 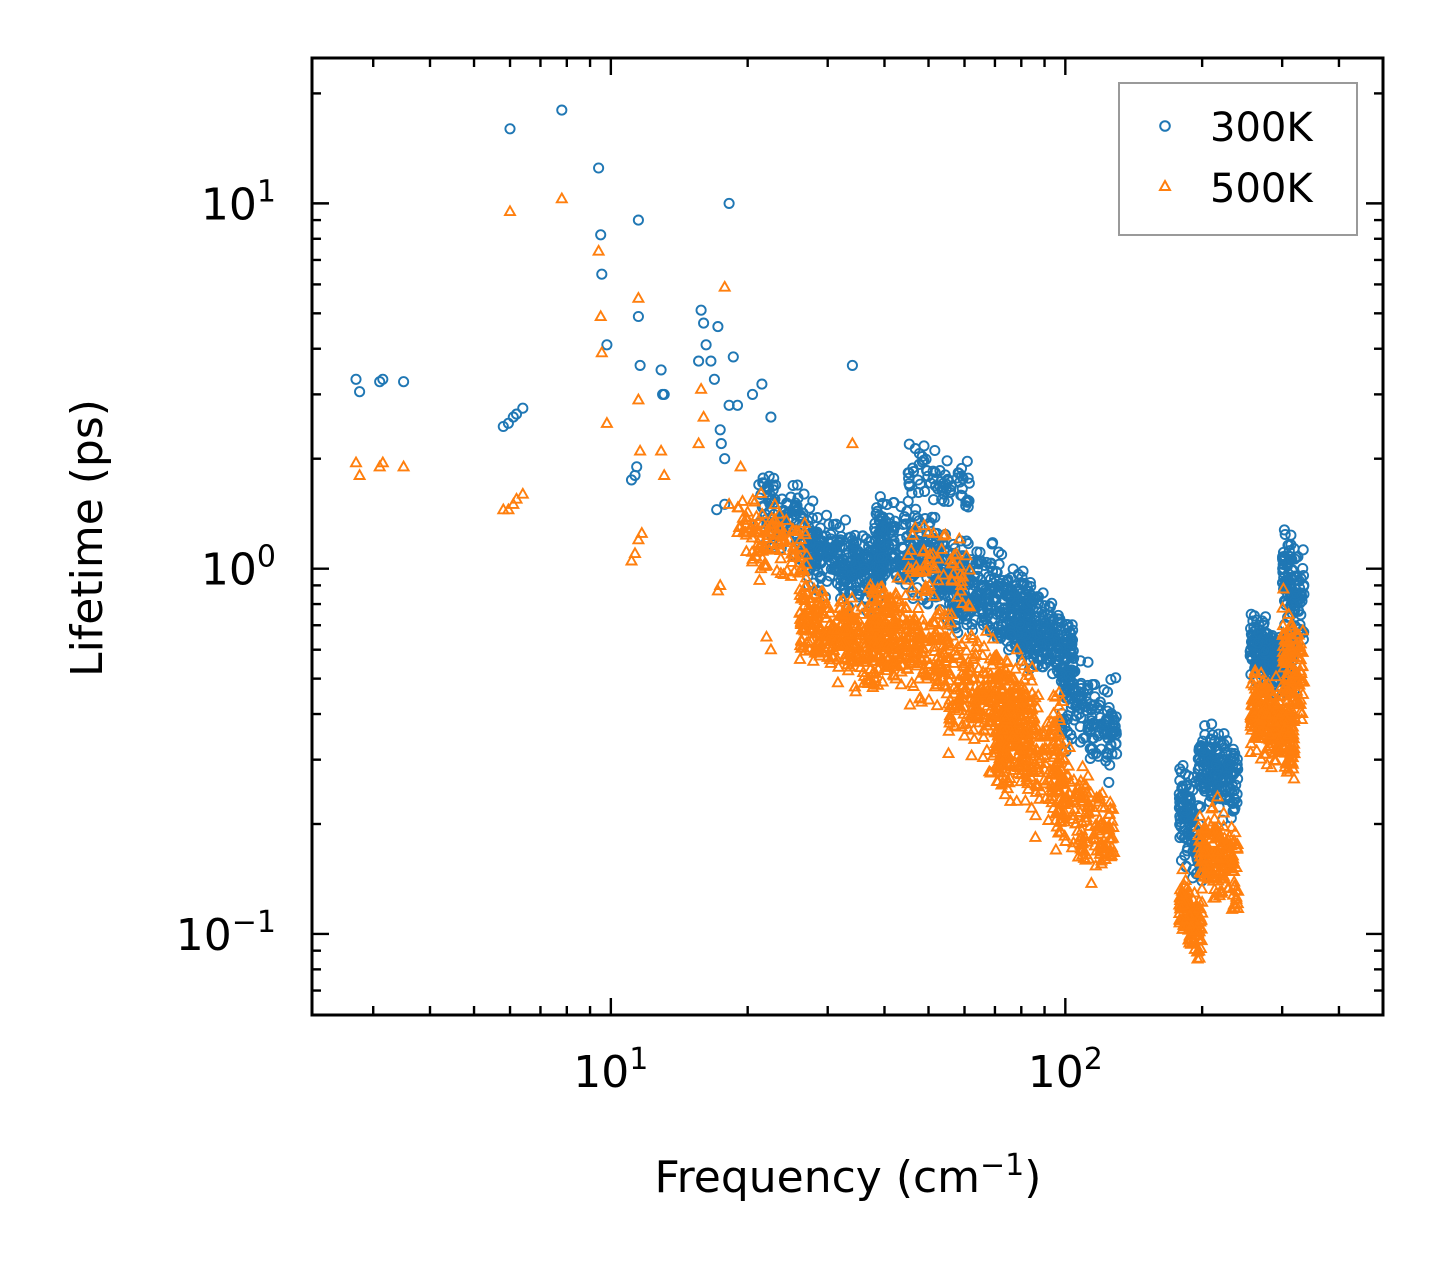 What do you see at coordinates (1165, 184) in the screenshot?
I see `legend-marker-500k` at bounding box center [1165, 184].